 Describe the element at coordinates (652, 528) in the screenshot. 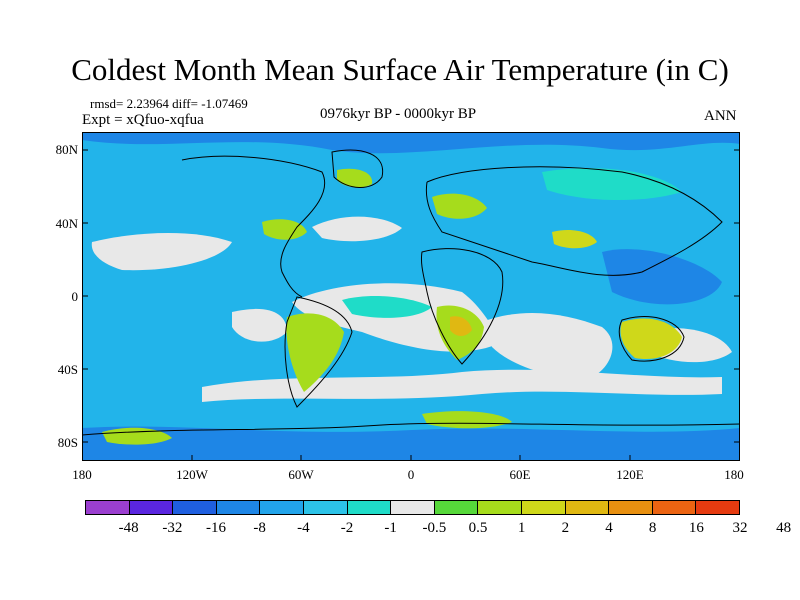

I see `colorbar-label: 8` at that location.